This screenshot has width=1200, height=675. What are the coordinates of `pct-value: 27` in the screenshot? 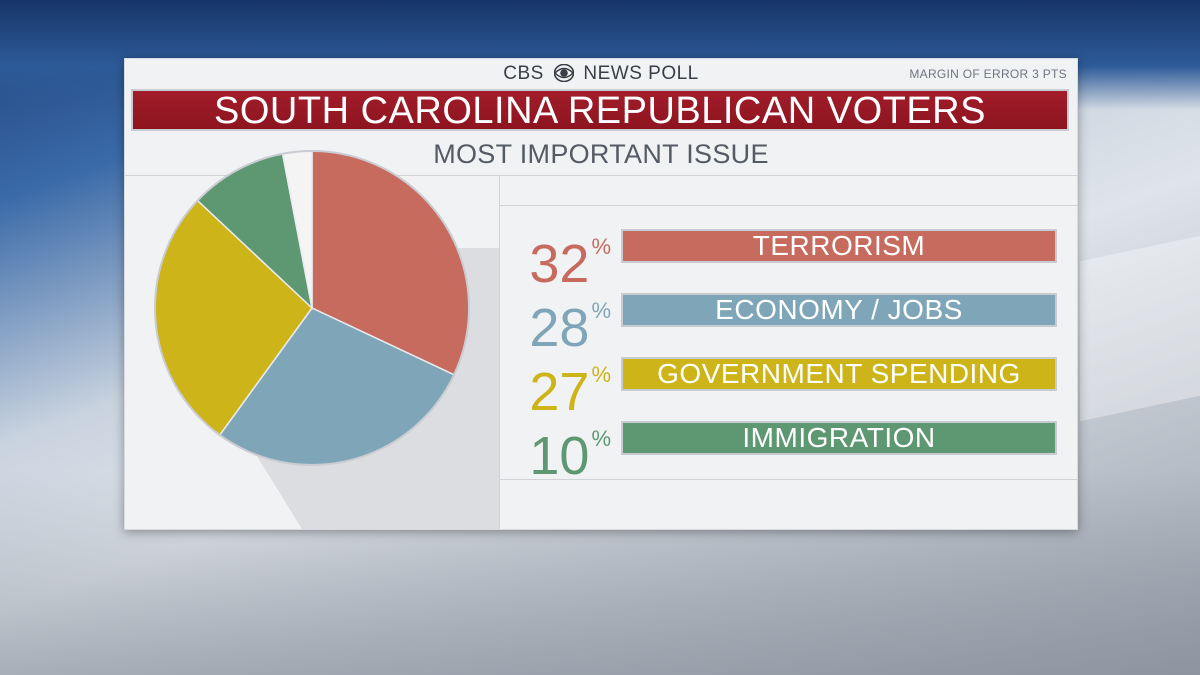 It's located at (559, 392).